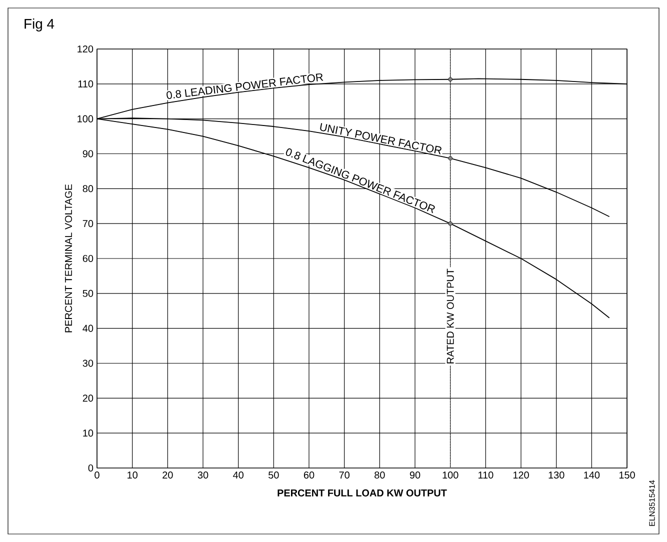 Image resolution: width=667 pixels, height=542 pixels. I want to click on y-tick-label: 30, so click(88, 363).